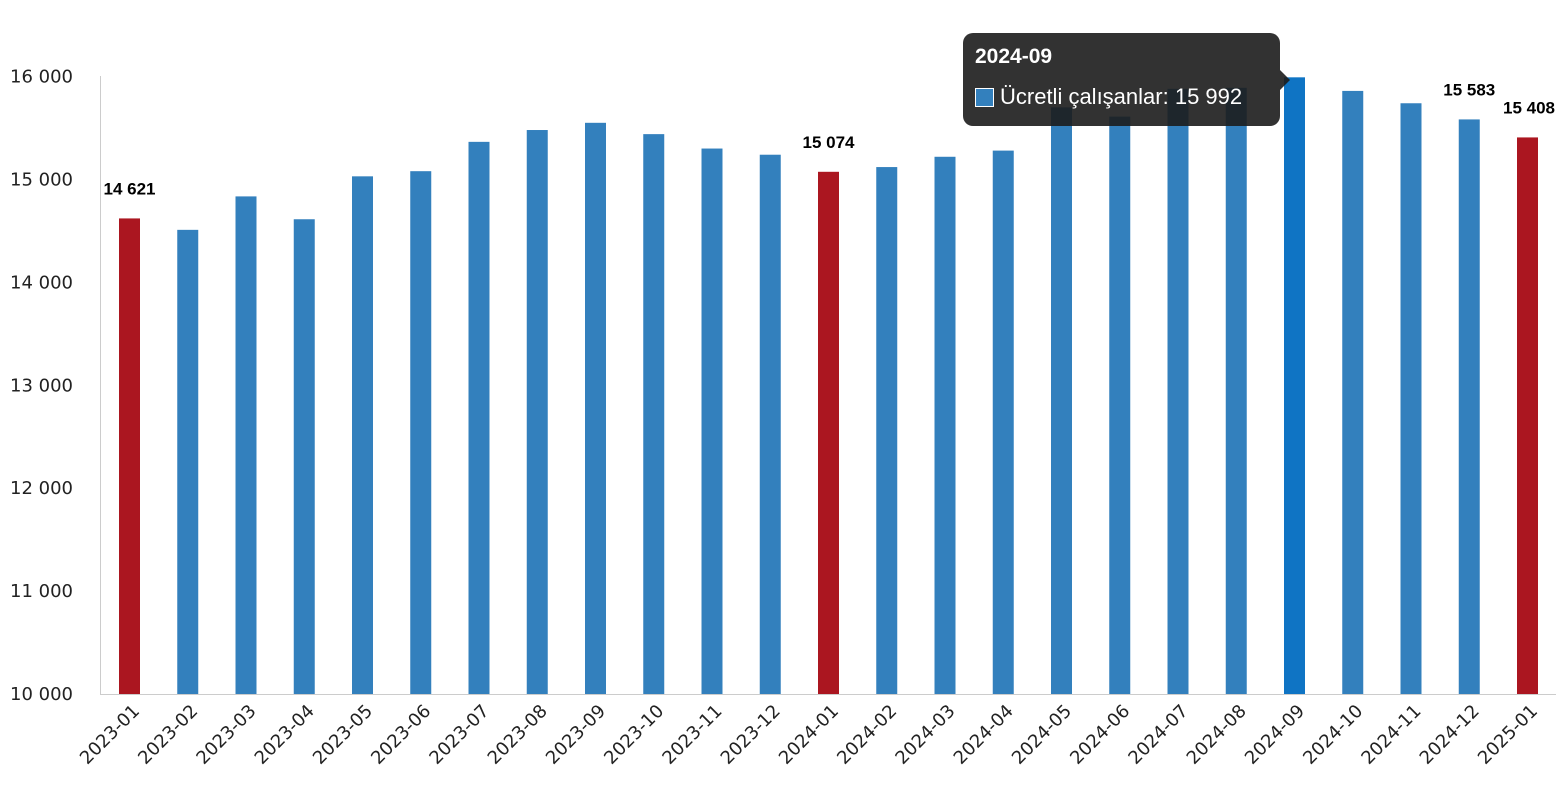 The width and height of the screenshot is (1556, 800). I want to click on tooltip-row: Ücretli çalışanlar: 15 992, so click(1121, 97).